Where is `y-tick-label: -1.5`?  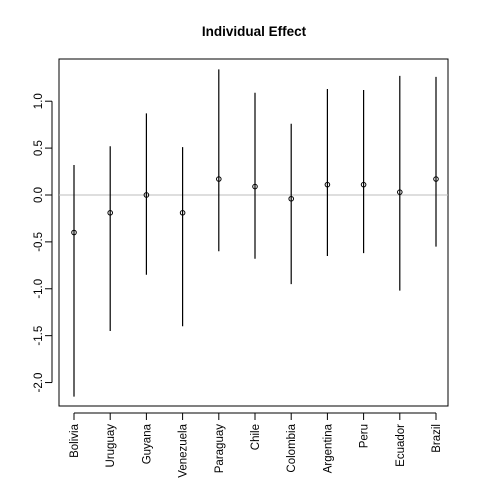
y-tick-label: -1.5 is located at coordinates (39, 336).